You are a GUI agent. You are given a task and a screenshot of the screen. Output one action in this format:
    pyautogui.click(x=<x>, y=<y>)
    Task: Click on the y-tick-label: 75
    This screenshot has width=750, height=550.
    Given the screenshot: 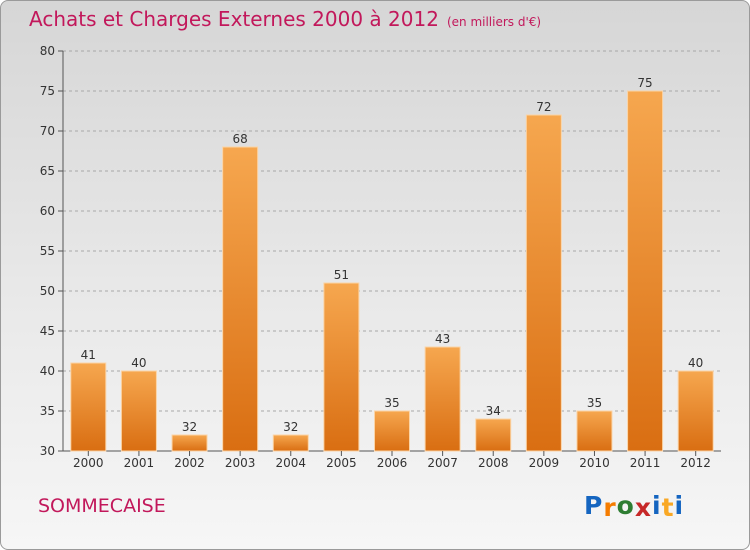 What is the action you would take?
    pyautogui.click(x=47, y=91)
    